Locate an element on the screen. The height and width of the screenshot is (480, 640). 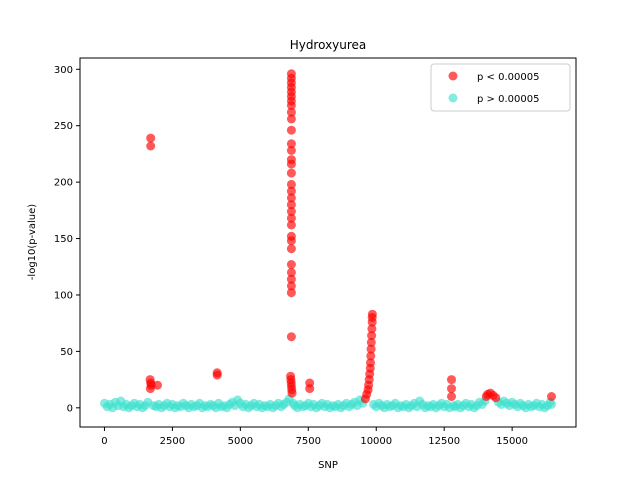
x-tick-label: 12500 is located at coordinates (444, 441).